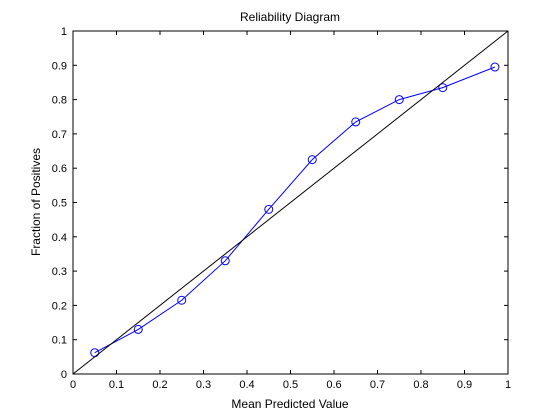 This screenshot has height=420, width=560. I want to click on y-axis-label: Fraction of Positives, so click(36, 202).